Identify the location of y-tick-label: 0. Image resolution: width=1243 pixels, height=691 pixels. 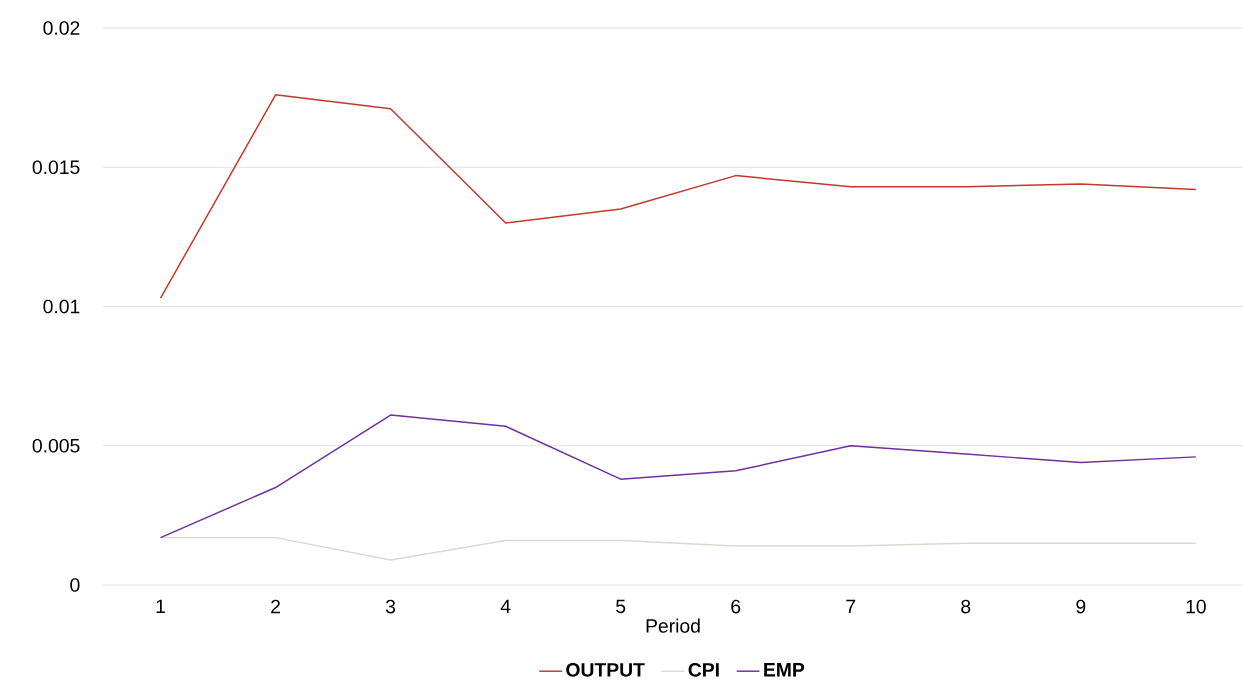
(75, 585).